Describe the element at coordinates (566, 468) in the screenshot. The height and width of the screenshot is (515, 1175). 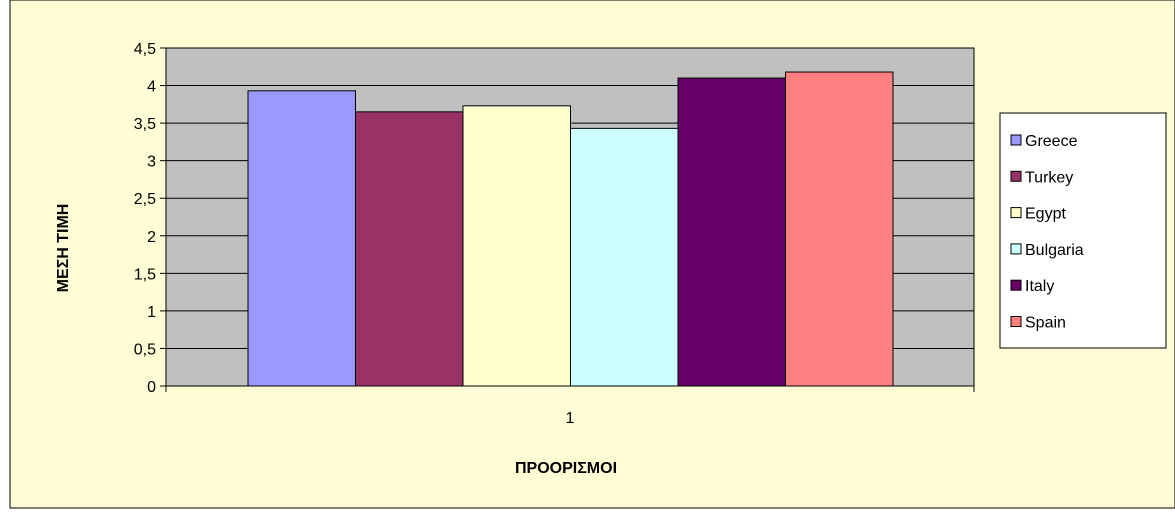
I see `x-axis-title: ΠΡΟΟΡΙΣΜΟΙ` at that location.